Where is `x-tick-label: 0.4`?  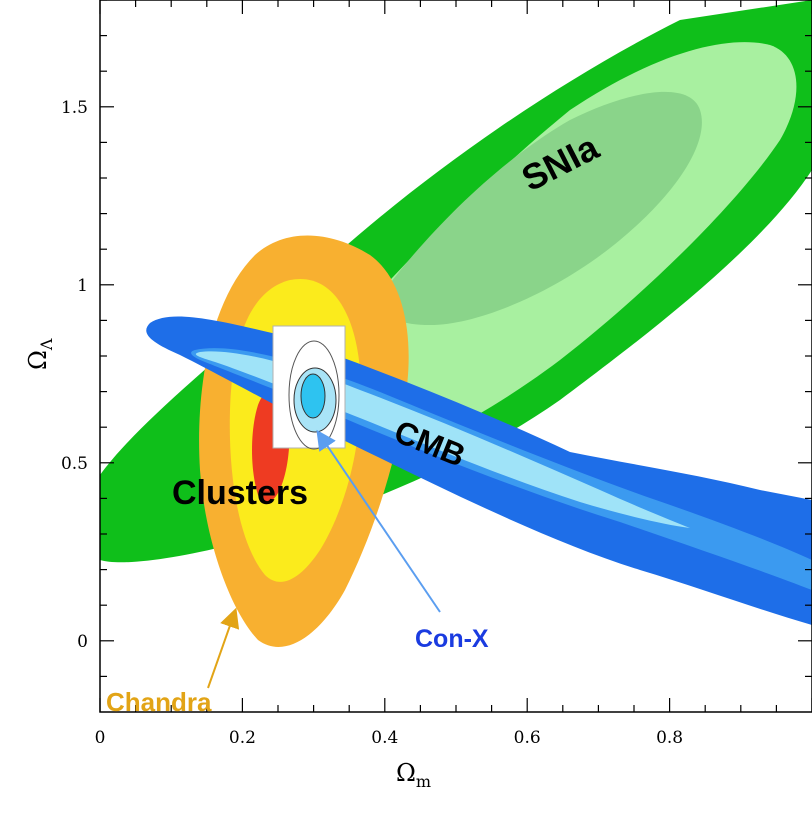
x-tick-label: 0.4 is located at coordinates (384, 738).